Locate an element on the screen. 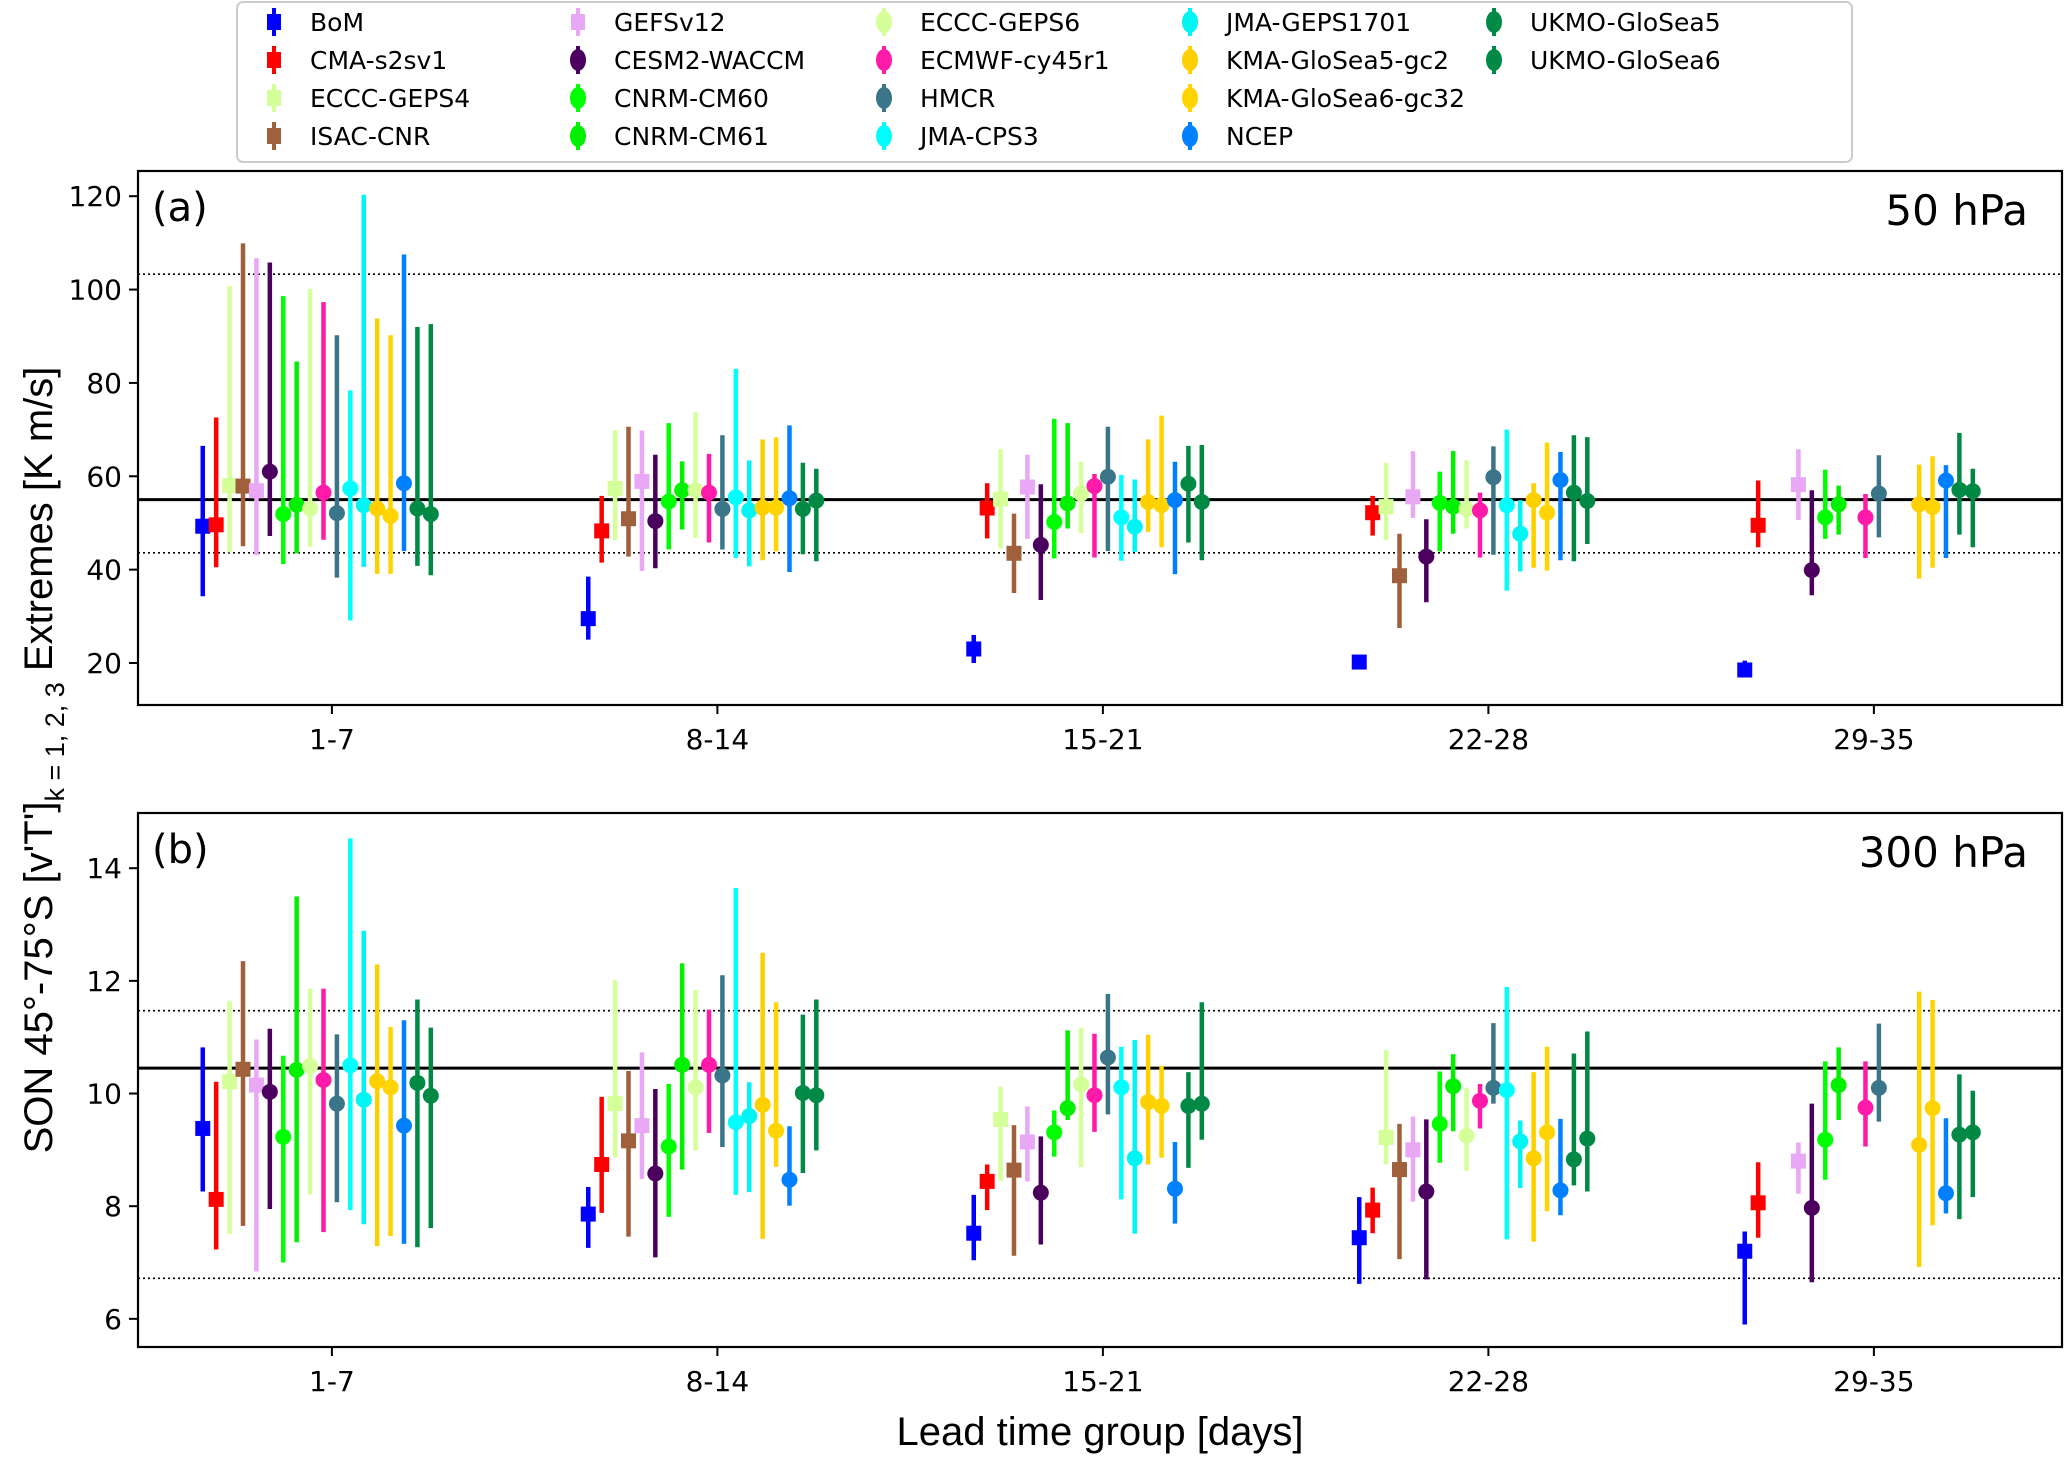 Image resolution: width=2067 pixels, height=1457 pixels. y-tick-label: 20 is located at coordinates (104, 663).